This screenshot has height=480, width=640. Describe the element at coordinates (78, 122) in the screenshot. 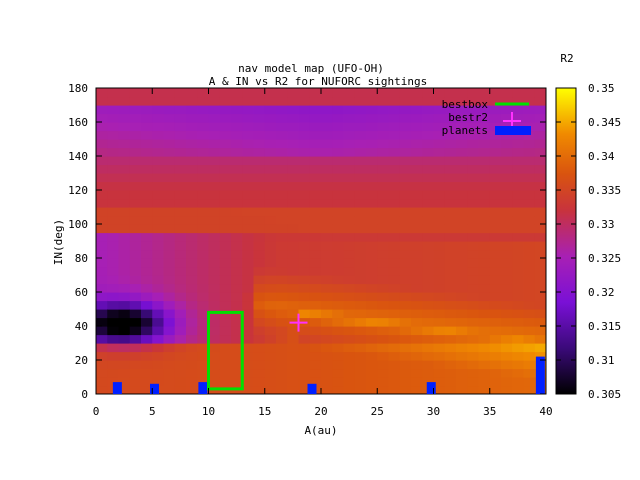

I see `y-tick-label: 160` at that location.